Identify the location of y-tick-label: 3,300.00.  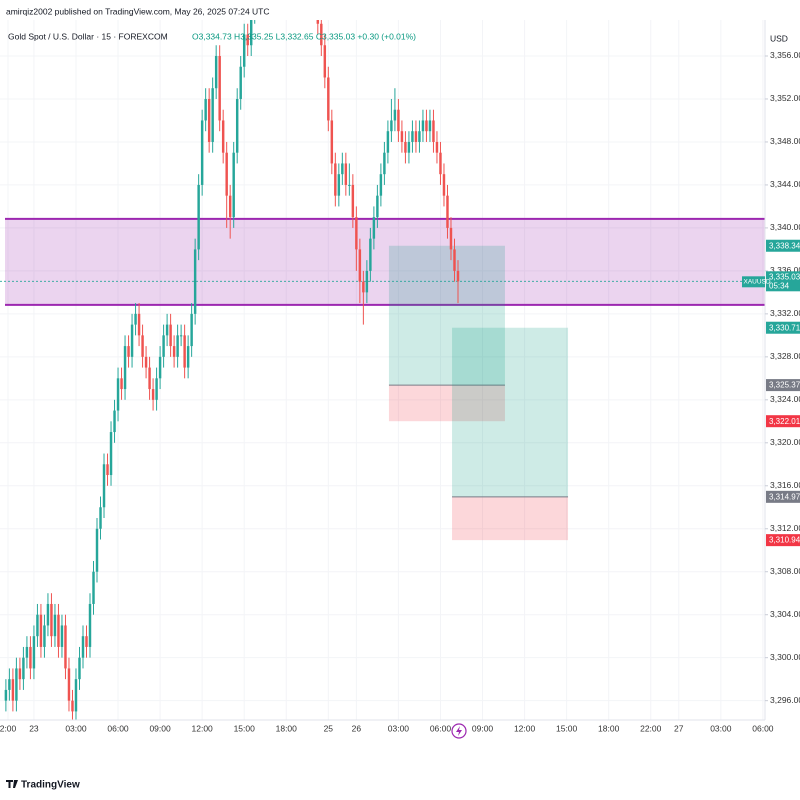
(785, 657).